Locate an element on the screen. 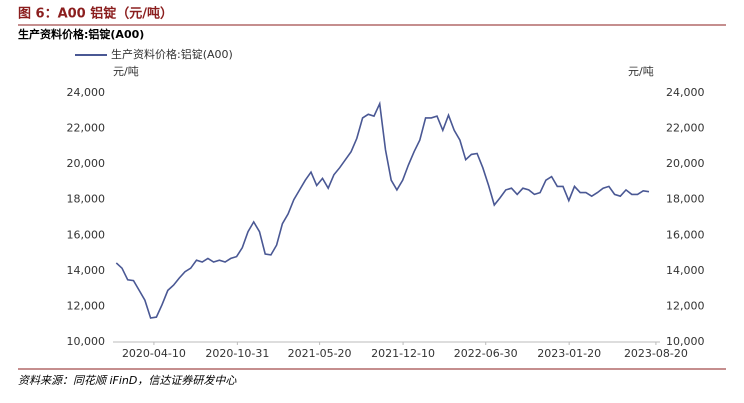  chart-title: 图 6：A00 铝锭（元/吨） is located at coordinates (95, 14).